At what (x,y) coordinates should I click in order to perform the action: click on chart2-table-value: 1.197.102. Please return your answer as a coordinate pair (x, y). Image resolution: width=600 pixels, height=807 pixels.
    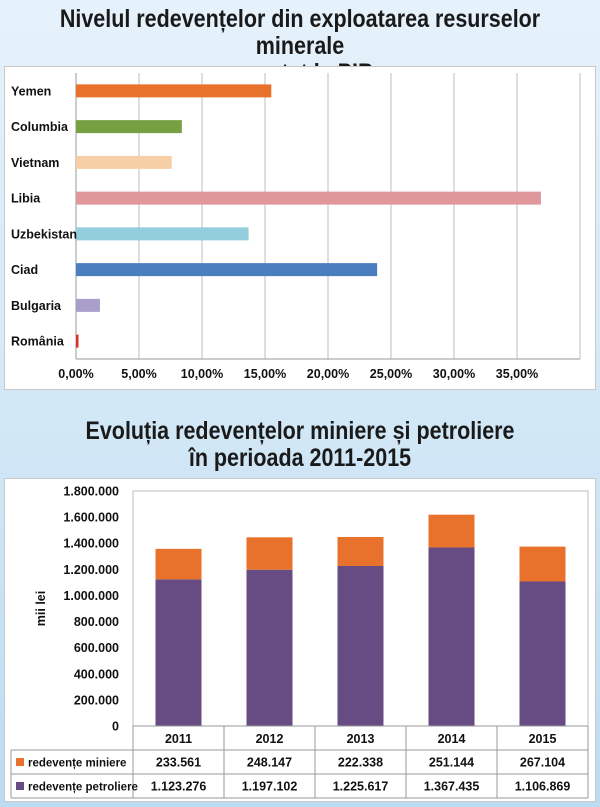
    Looking at the image, I should click on (270, 787).